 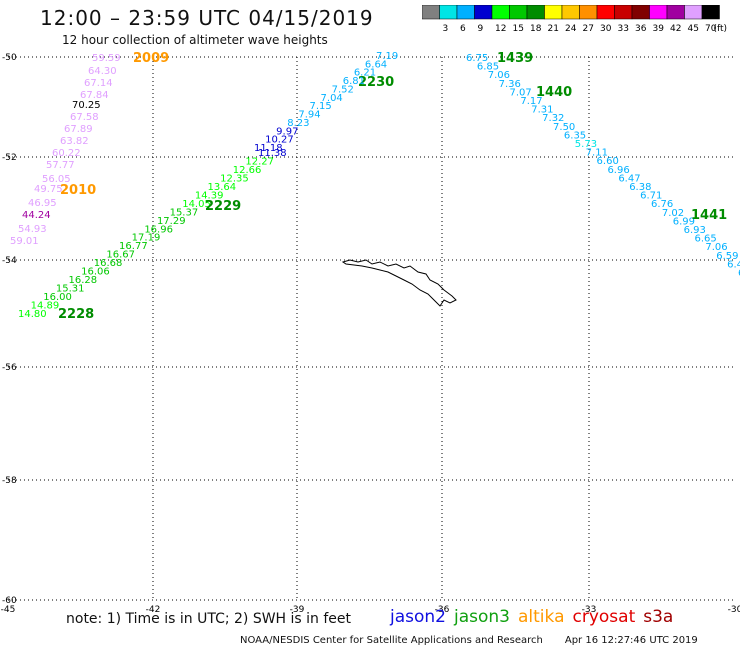 What do you see at coordinates (279, 140) in the screenshot?
I see `swh-value-label: 10.27` at bounding box center [279, 140].